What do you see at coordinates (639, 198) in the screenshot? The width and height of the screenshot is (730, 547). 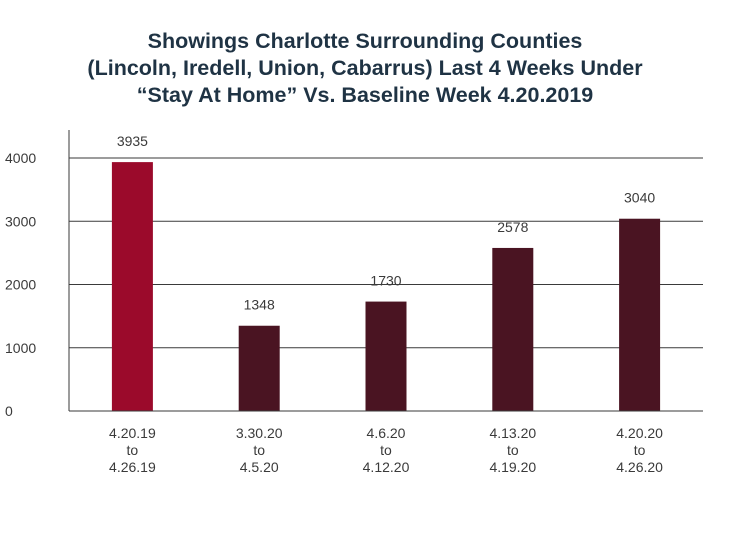 I see `data-label-5: 3040` at bounding box center [639, 198].